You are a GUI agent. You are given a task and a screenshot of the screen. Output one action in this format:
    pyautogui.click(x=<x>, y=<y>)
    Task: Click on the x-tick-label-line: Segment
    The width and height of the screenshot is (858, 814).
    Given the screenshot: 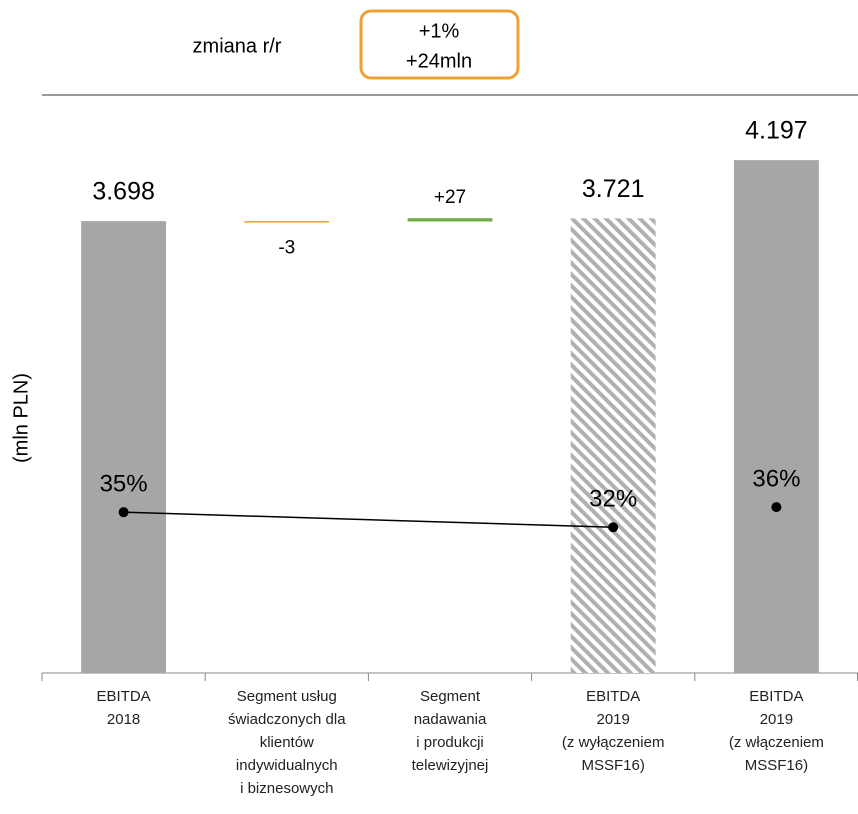 What is the action you would take?
    pyautogui.click(x=450, y=696)
    